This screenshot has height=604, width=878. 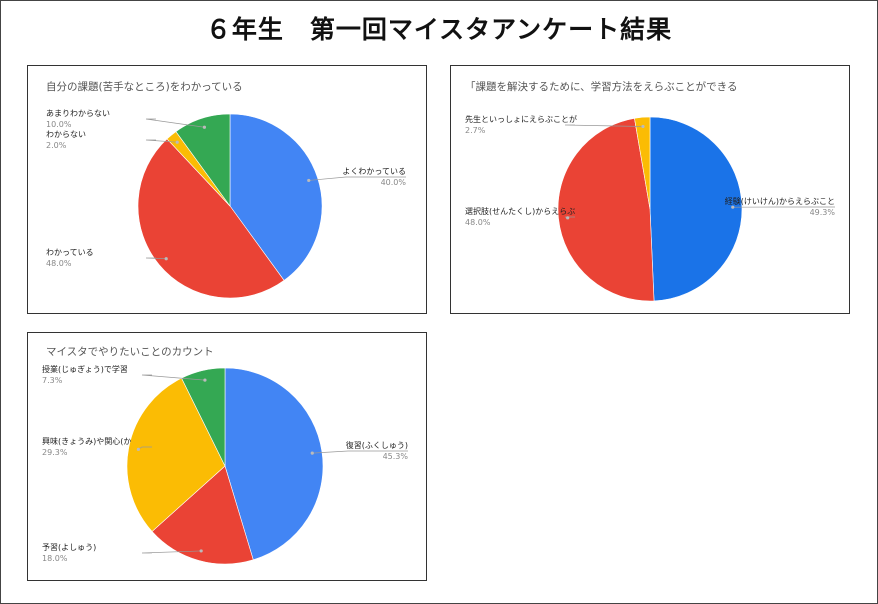 I want to click on slice-percent: 7.3%, so click(x=52, y=380).